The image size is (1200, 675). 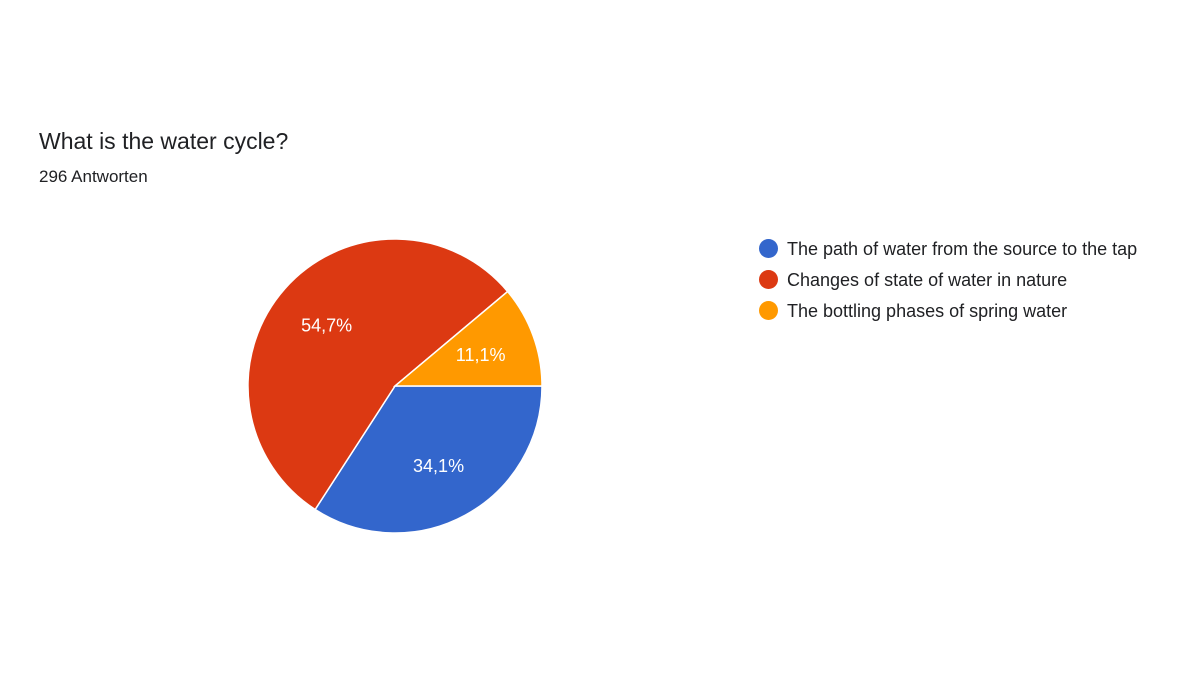 What do you see at coordinates (93, 176) in the screenshot?
I see `response-count: 296 Antworten` at bounding box center [93, 176].